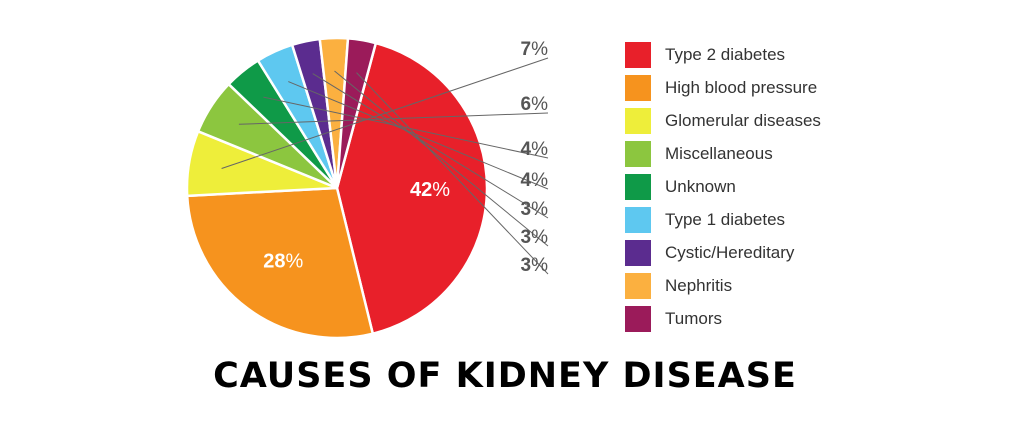  I want to click on legend-label: Nephritis, so click(699, 285).